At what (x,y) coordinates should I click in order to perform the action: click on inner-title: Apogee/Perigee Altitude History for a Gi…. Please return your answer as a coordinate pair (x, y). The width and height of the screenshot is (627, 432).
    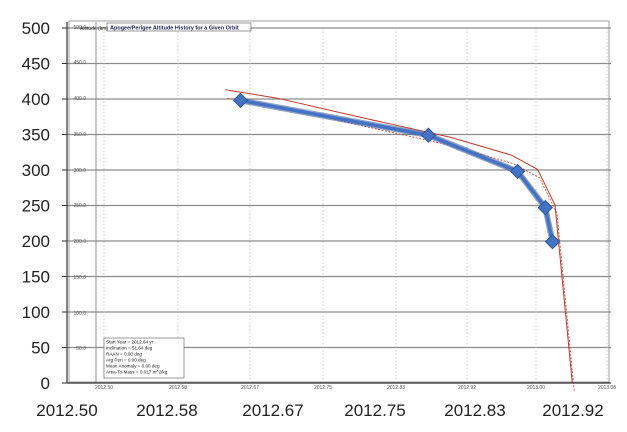
    Looking at the image, I should click on (174, 29).